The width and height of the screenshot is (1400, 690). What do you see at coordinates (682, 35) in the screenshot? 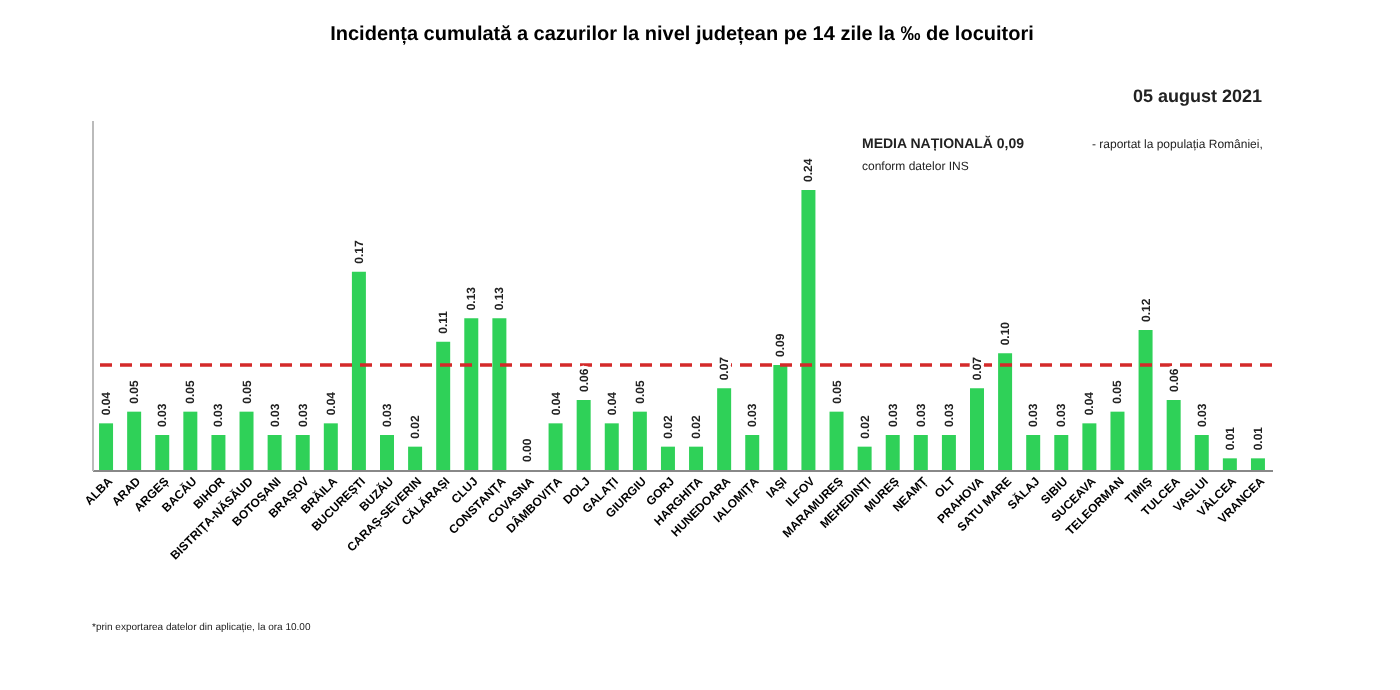
I see `chart-title: Incidența cumulată a cazurilor la nivel județean pe 14 zile la ‰ de locuitori` at bounding box center [682, 35].